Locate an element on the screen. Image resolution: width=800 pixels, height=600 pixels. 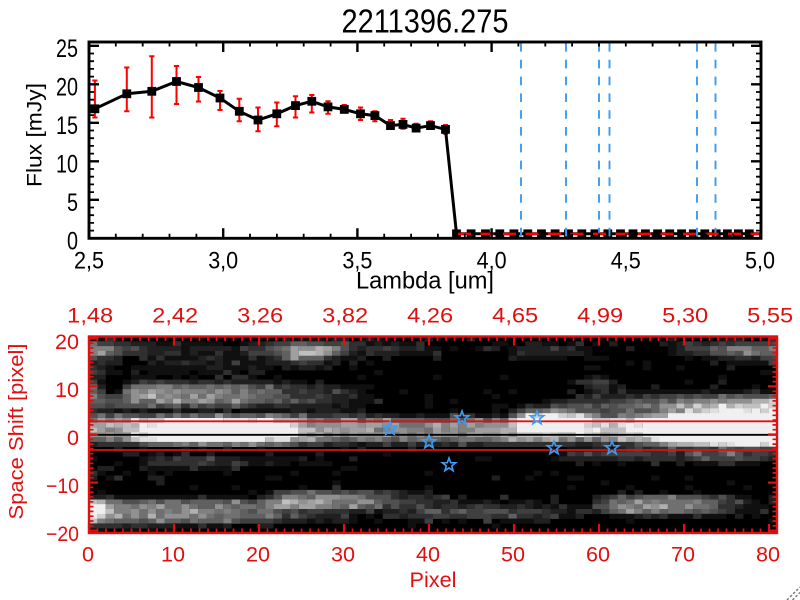
svg-text: 3,5 is located at coordinates (357, 261).